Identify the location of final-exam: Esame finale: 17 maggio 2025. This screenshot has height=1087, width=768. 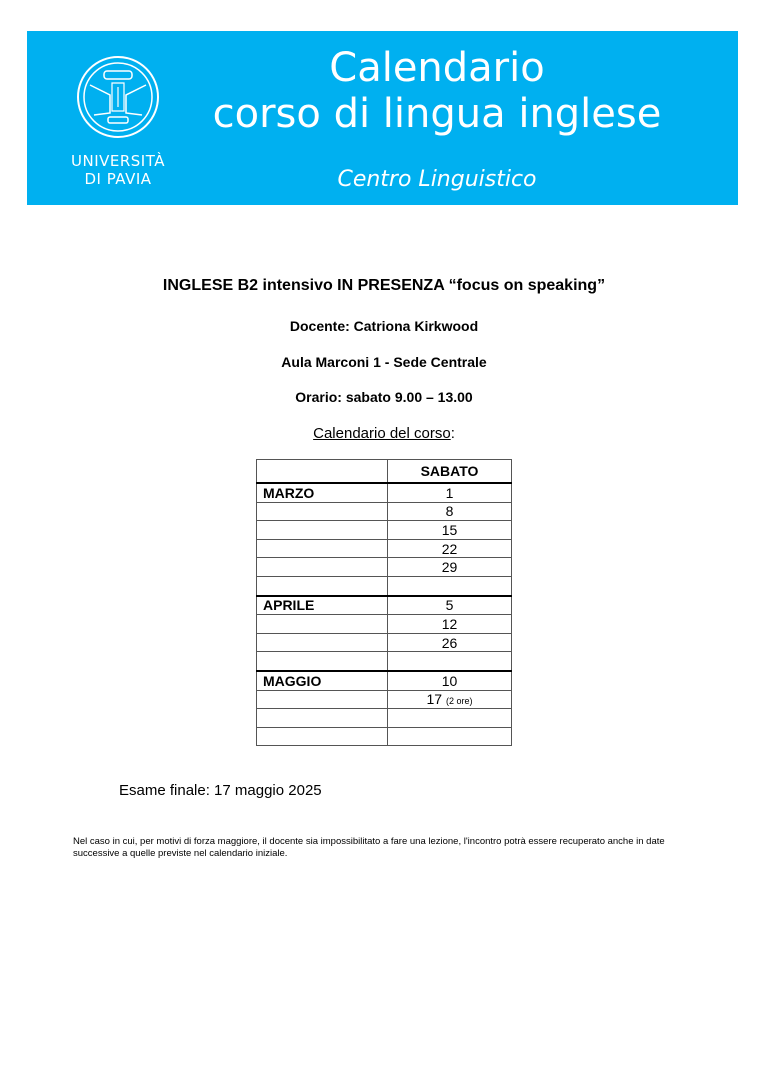
(220, 790).